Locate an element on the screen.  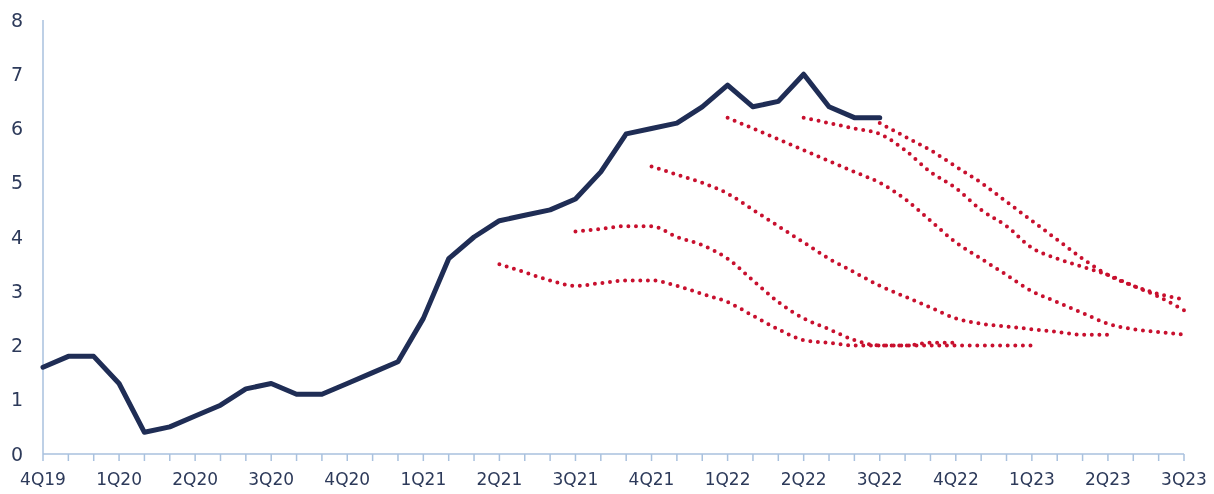
x-tick-label: 3Q20 is located at coordinates (271, 479).